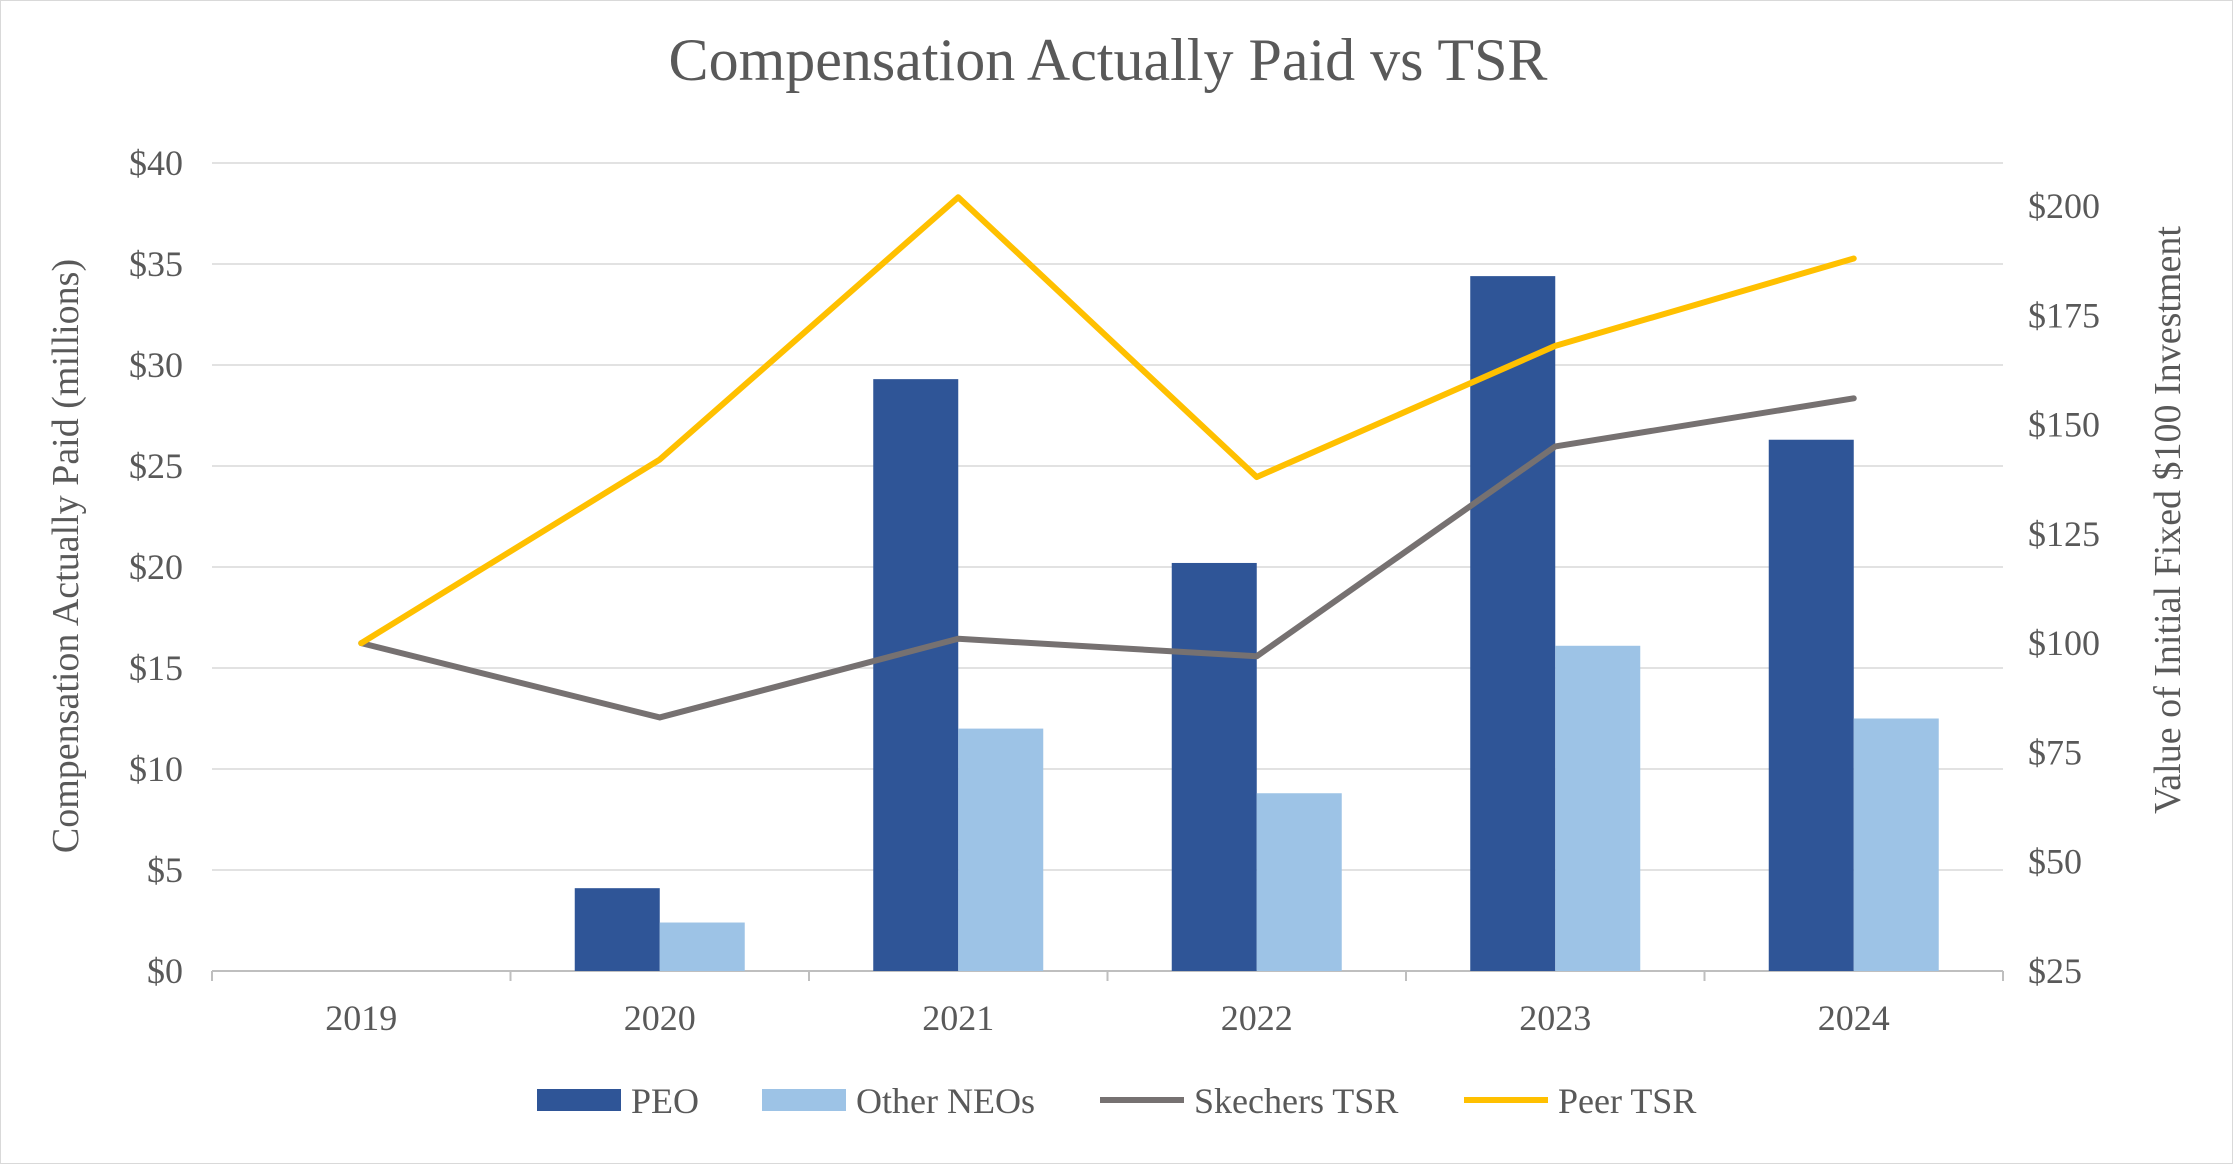 This screenshot has height=1166, width=2235. I want to click on left-tick-label: $25, so click(156, 466).